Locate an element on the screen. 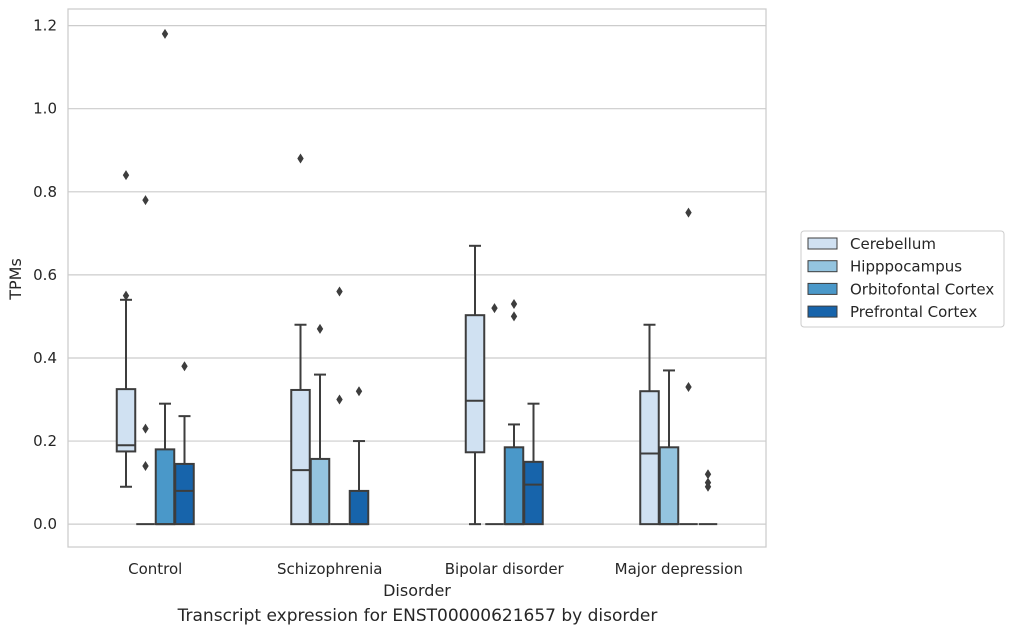 This screenshot has height=634, width=1014. y-axis-label: TPMs is located at coordinates (15, 279).